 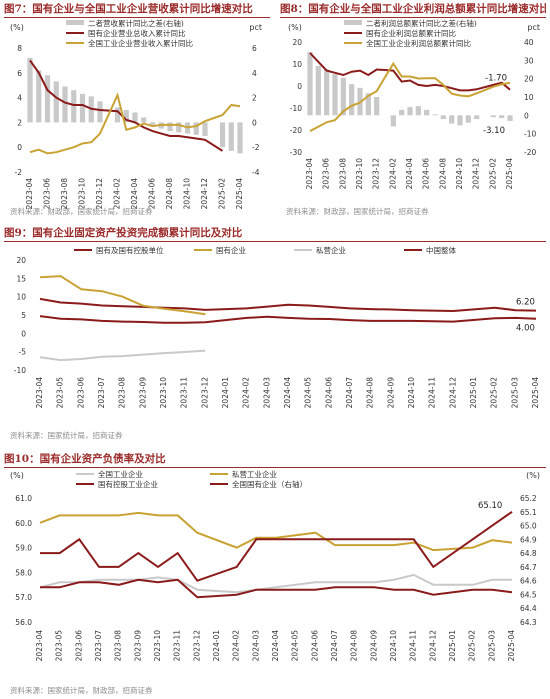 What do you see at coordinates (526, 115) in the screenshot?
I see `fig8-right-y-tick: 0` at bounding box center [526, 115].